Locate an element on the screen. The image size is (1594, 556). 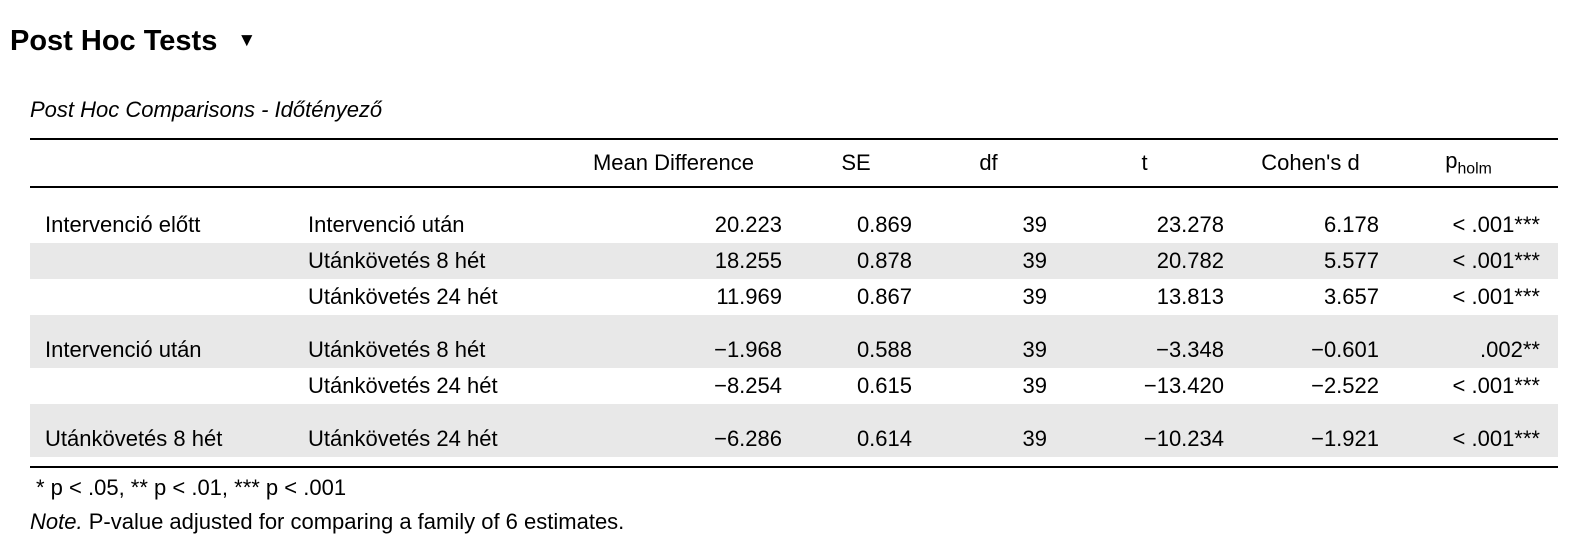
t-cell: −13.420 is located at coordinates (1183, 385).